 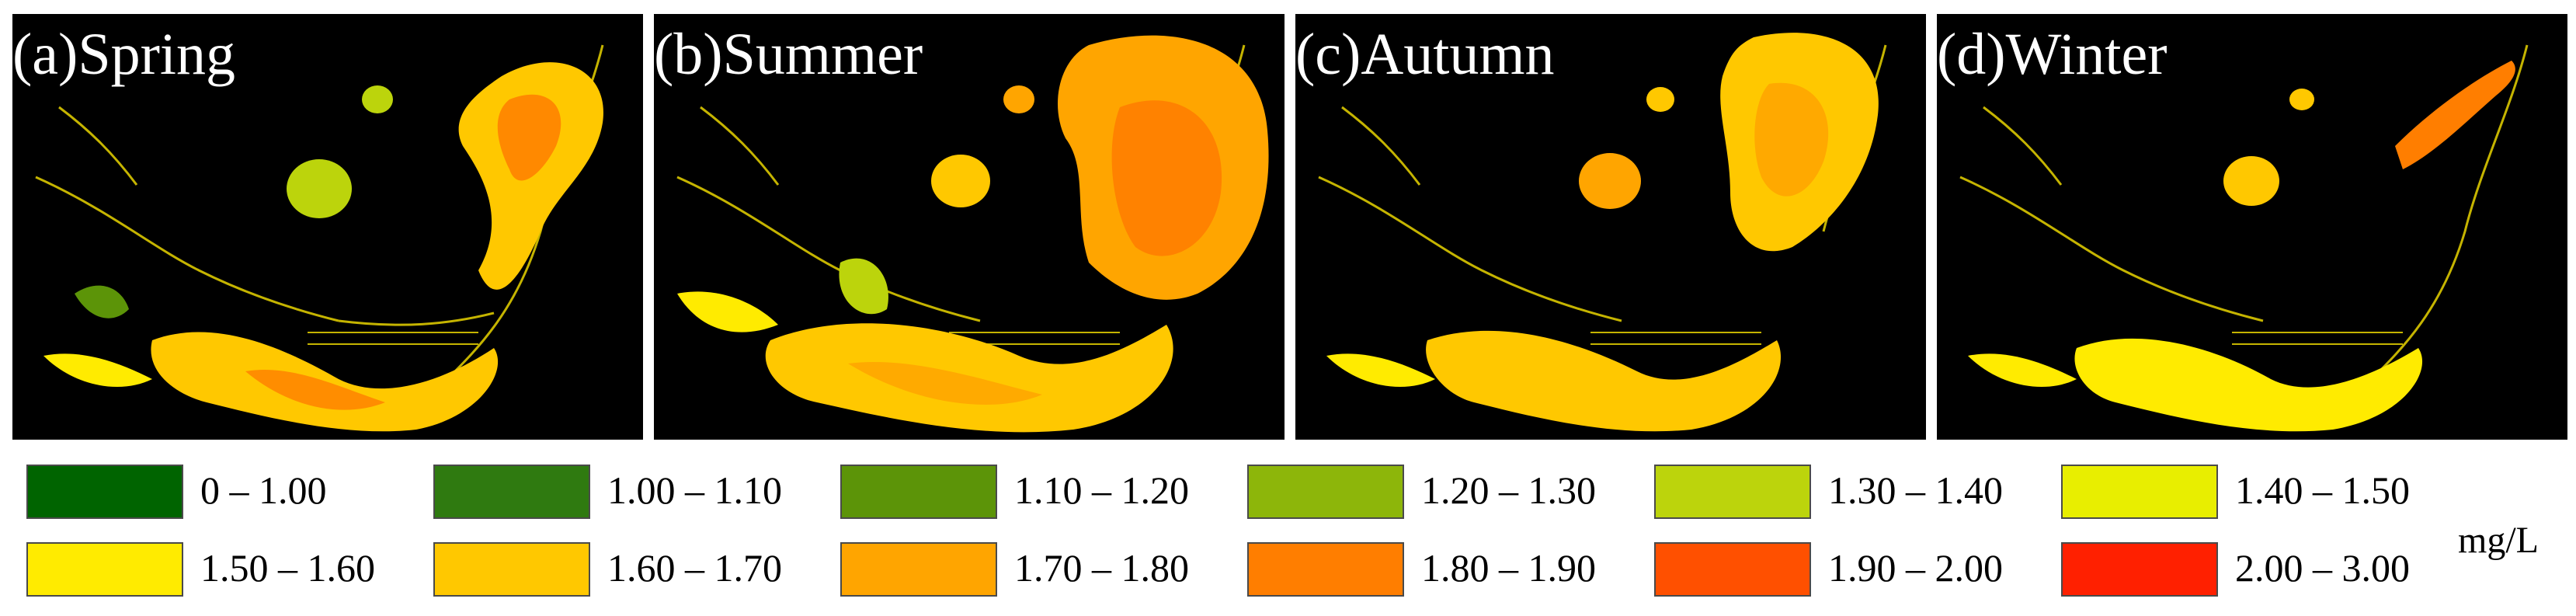 What do you see at coordinates (2052, 55) in the screenshot?
I see `panel-label: (d)Winter` at bounding box center [2052, 55].